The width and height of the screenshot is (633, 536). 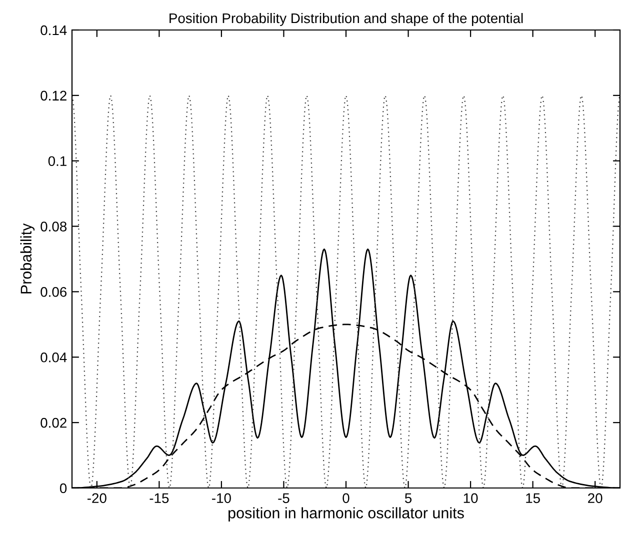 What do you see at coordinates (53, 30) in the screenshot?
I see `y-tick-label: 0.14` at bounding box center [53, 30].